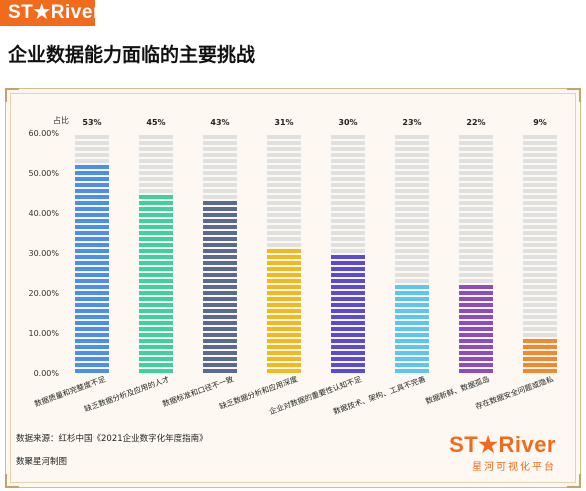 The image size is (586, 491). I want to click on y-tick-label: 40.00%, so click(43, 213).